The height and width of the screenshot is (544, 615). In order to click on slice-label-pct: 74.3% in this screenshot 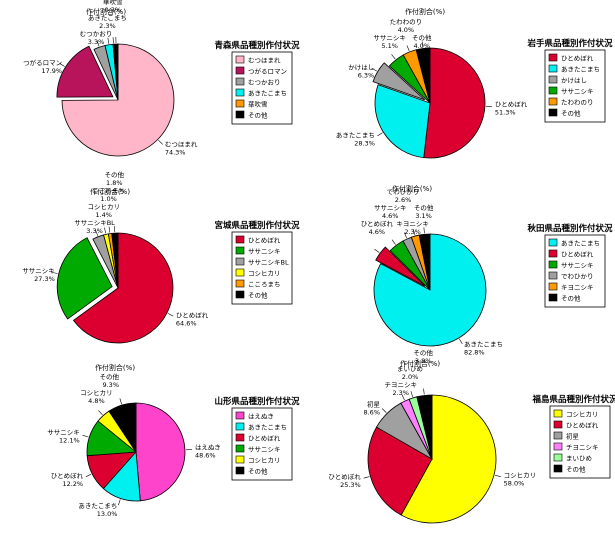, I will do `click(175, 153)`.